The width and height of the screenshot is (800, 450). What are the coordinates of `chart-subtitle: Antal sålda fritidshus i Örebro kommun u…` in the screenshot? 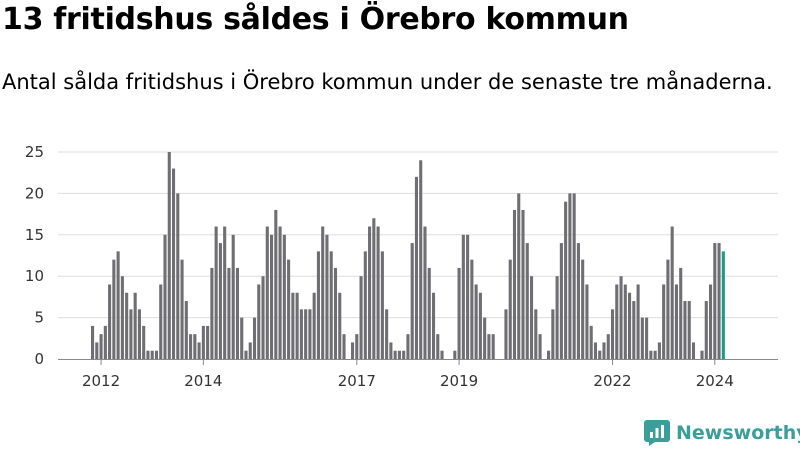 It's located at (387, 82).